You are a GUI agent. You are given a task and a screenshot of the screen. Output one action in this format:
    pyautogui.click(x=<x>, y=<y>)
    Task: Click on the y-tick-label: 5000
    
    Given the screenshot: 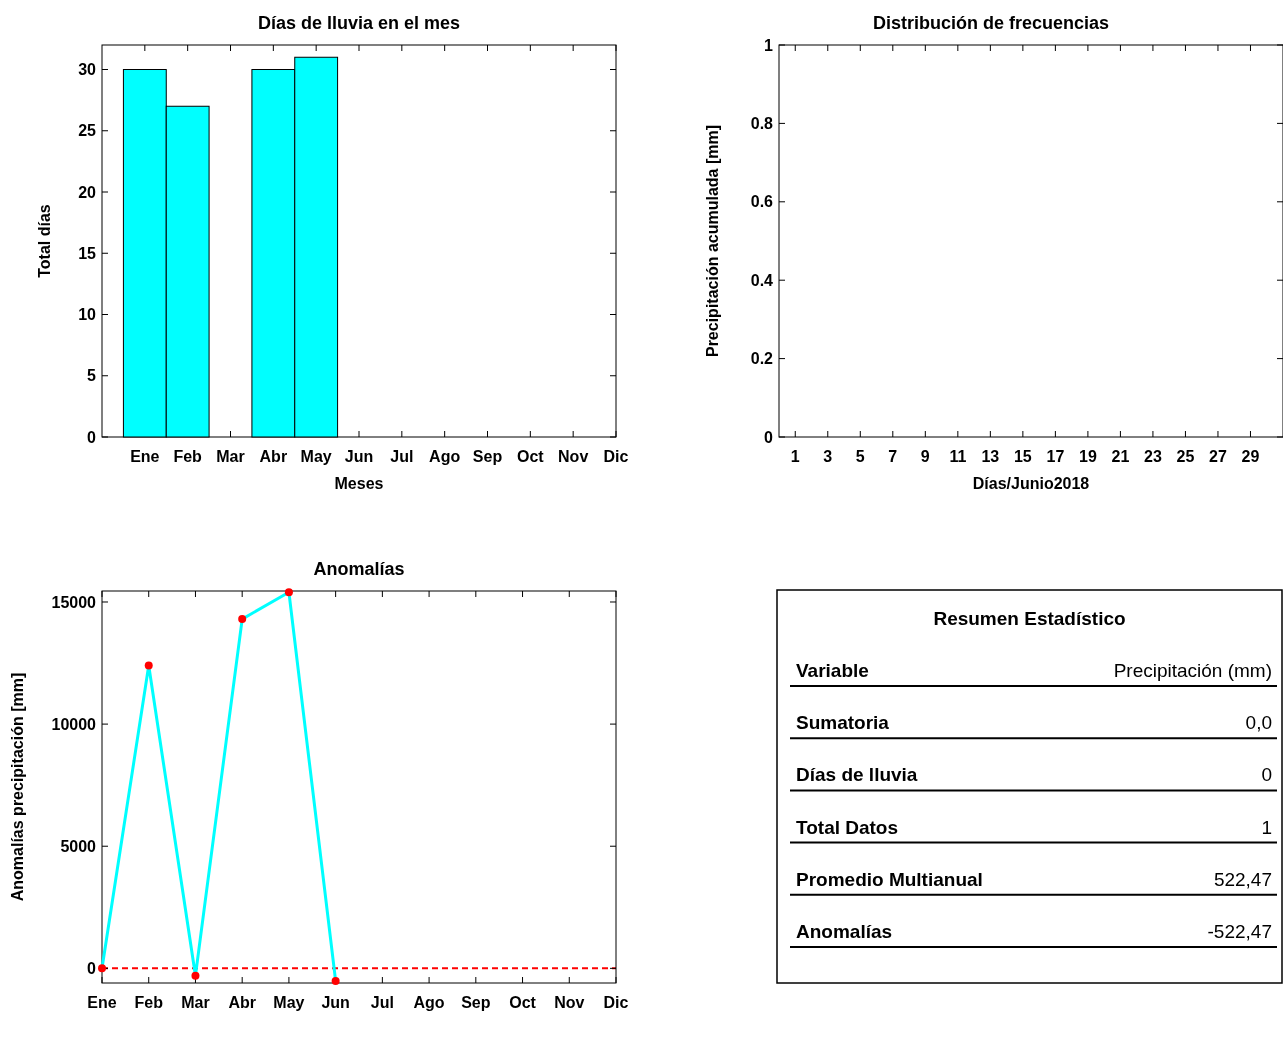 What is the action you would take?
    pyautogui.click(x=78, y=846)
    